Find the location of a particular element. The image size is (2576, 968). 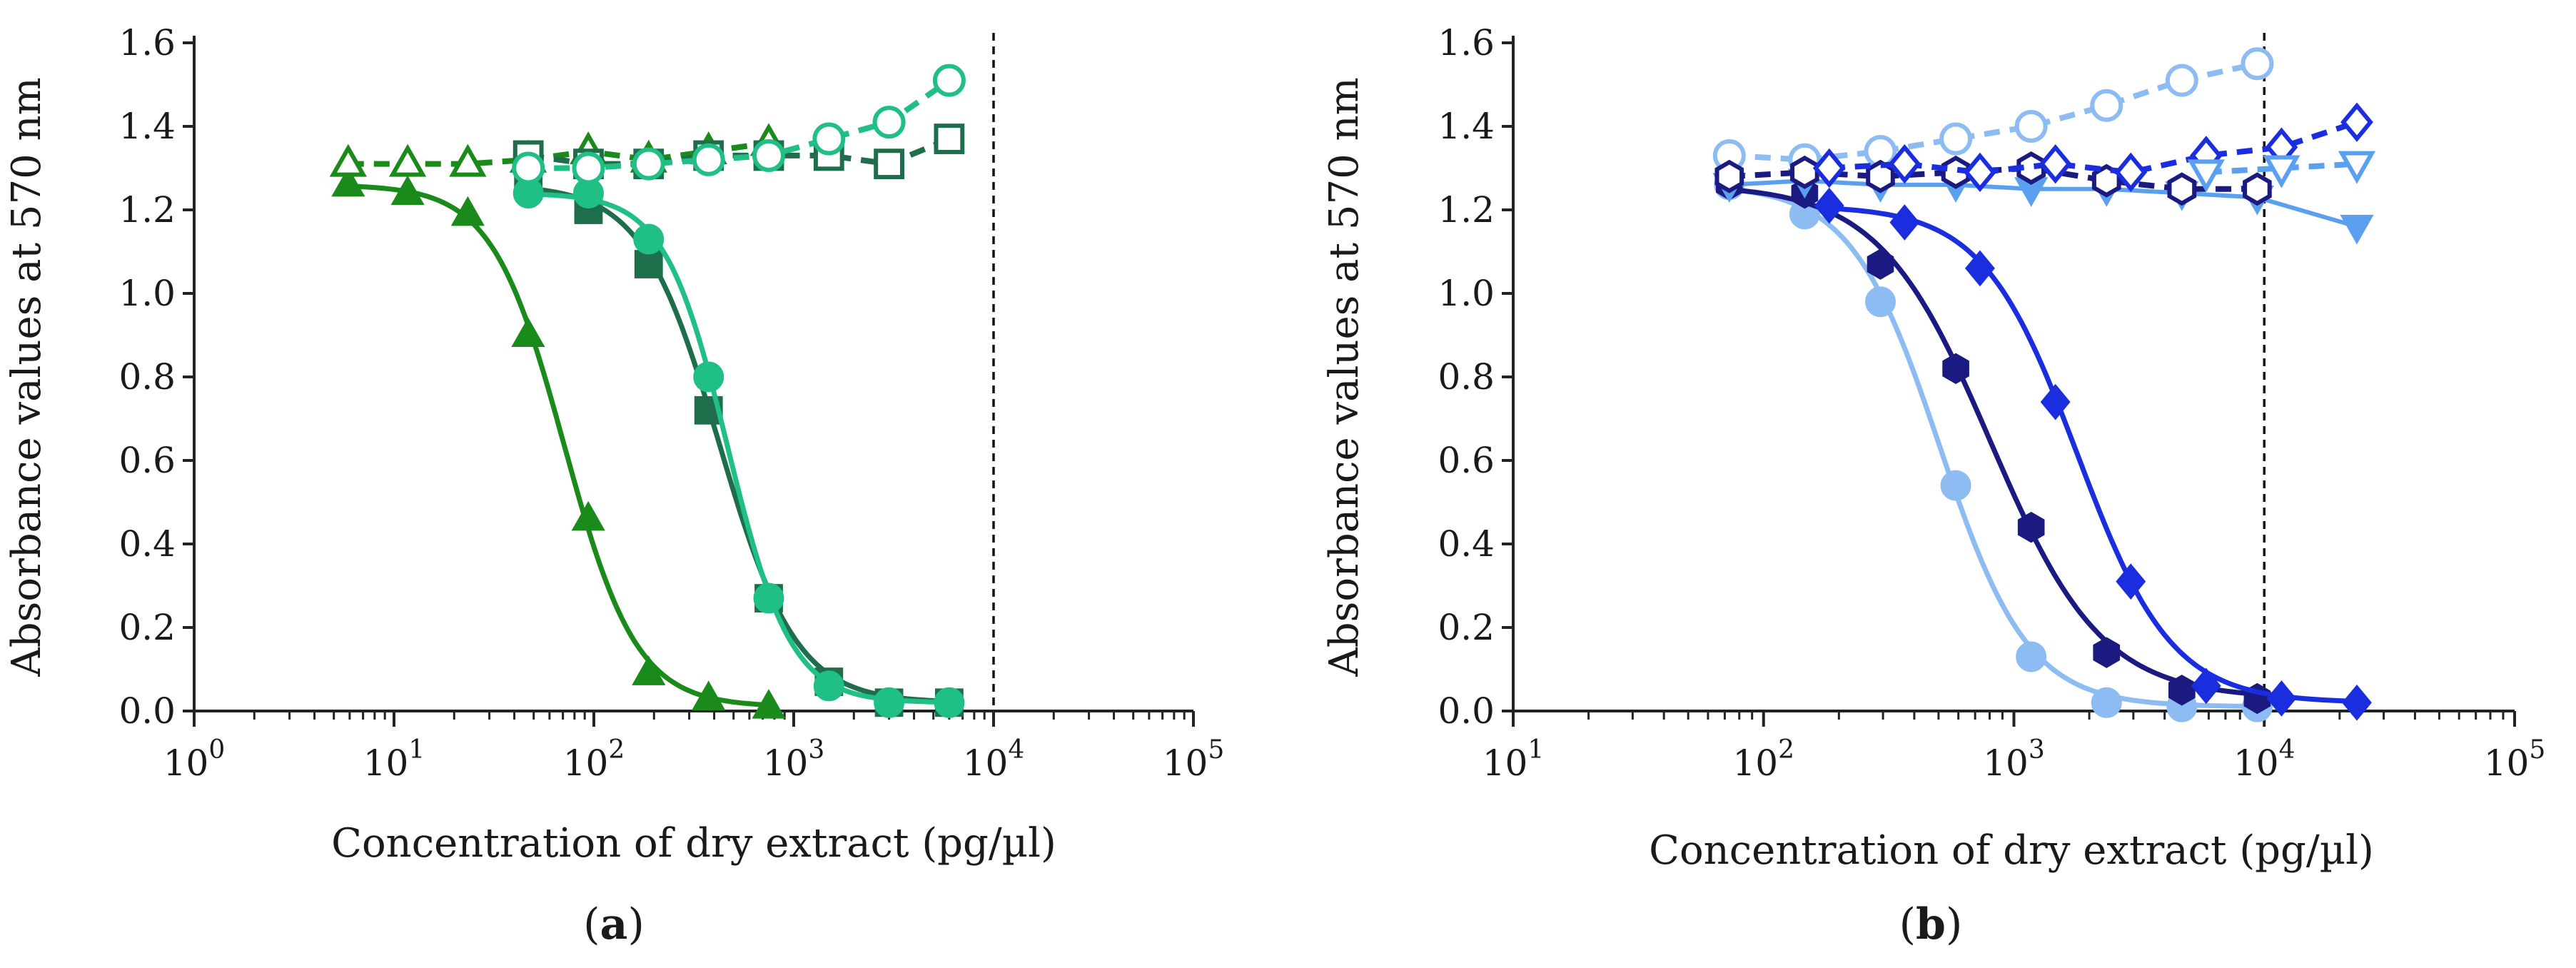

x-tick-label: 10¹ is located at coordinates (394, 759).